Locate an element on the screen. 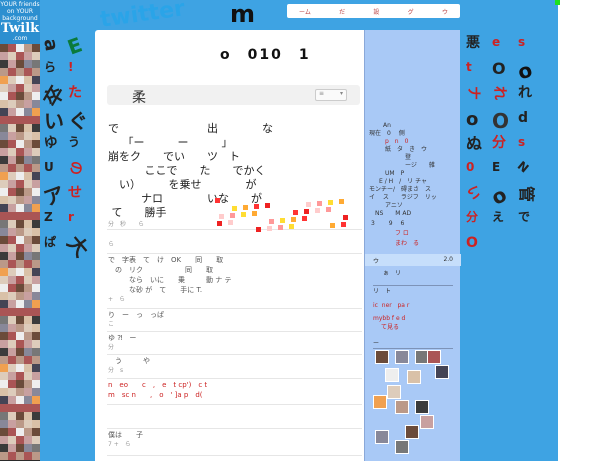 The height and width of the screenshot is (461, 600). sidebar-link: mybb f e d is located at coordinates (389, 318).